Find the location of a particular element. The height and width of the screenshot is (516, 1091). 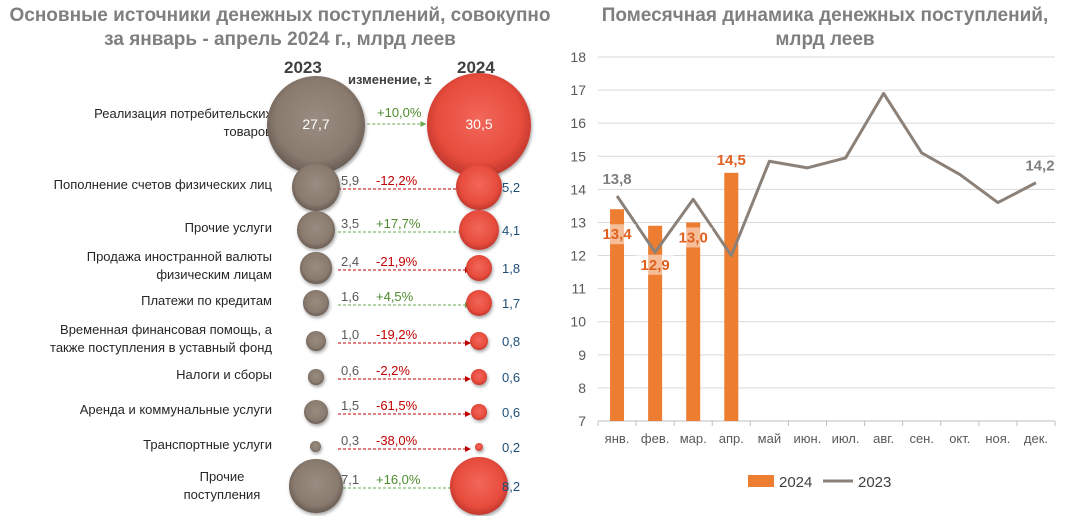

value-2024: 30,5 is located at coordinates (479, 124).